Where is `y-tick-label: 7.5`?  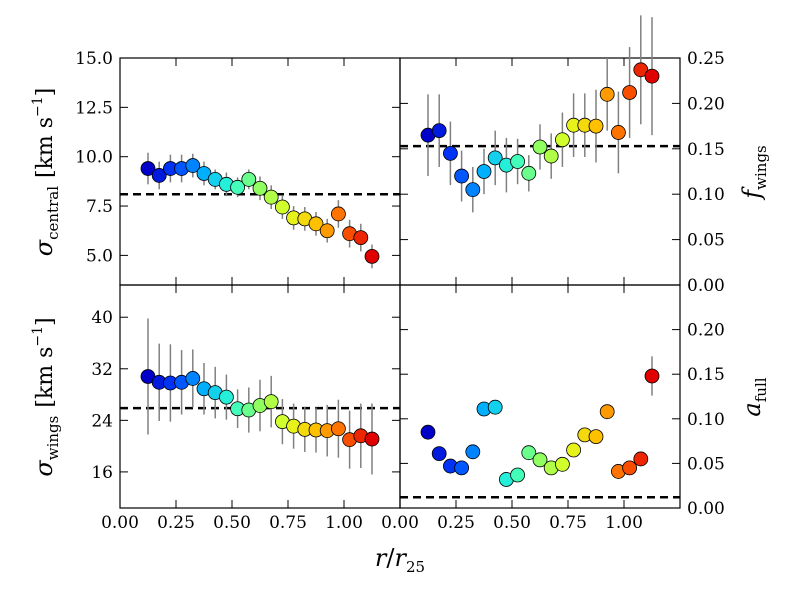
y-tick-label: 7.5 is located at coordinates (99, 207).